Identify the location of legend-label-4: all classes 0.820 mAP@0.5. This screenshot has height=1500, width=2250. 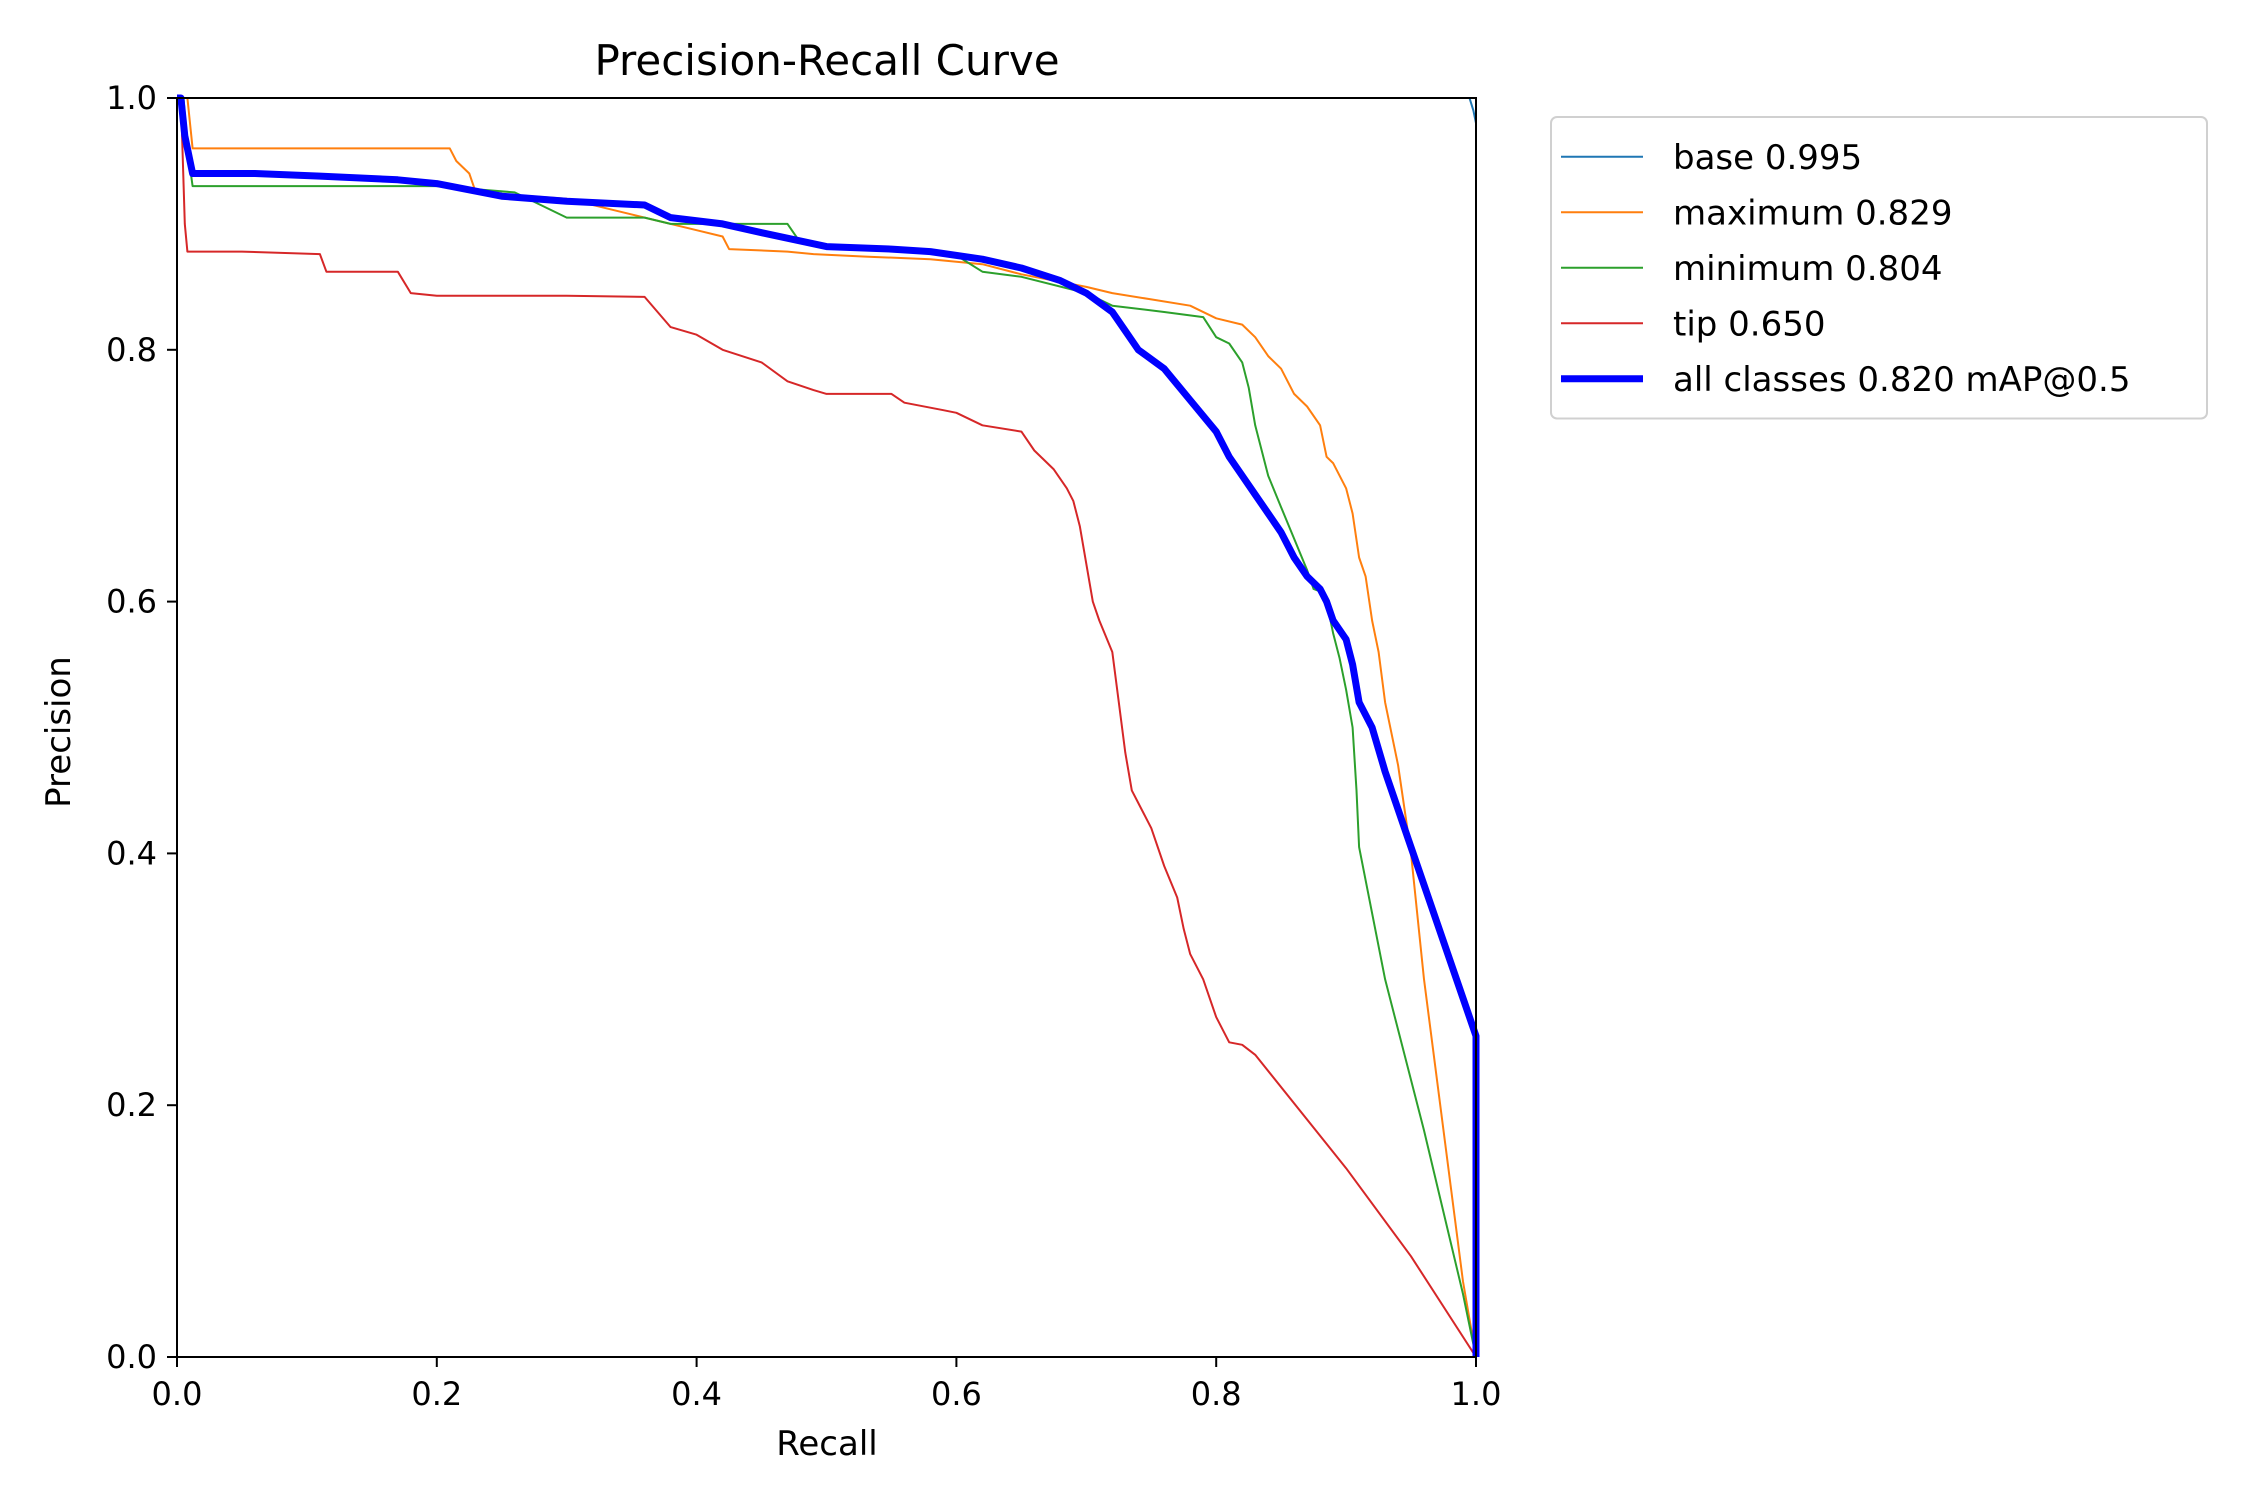
(1901, 380).